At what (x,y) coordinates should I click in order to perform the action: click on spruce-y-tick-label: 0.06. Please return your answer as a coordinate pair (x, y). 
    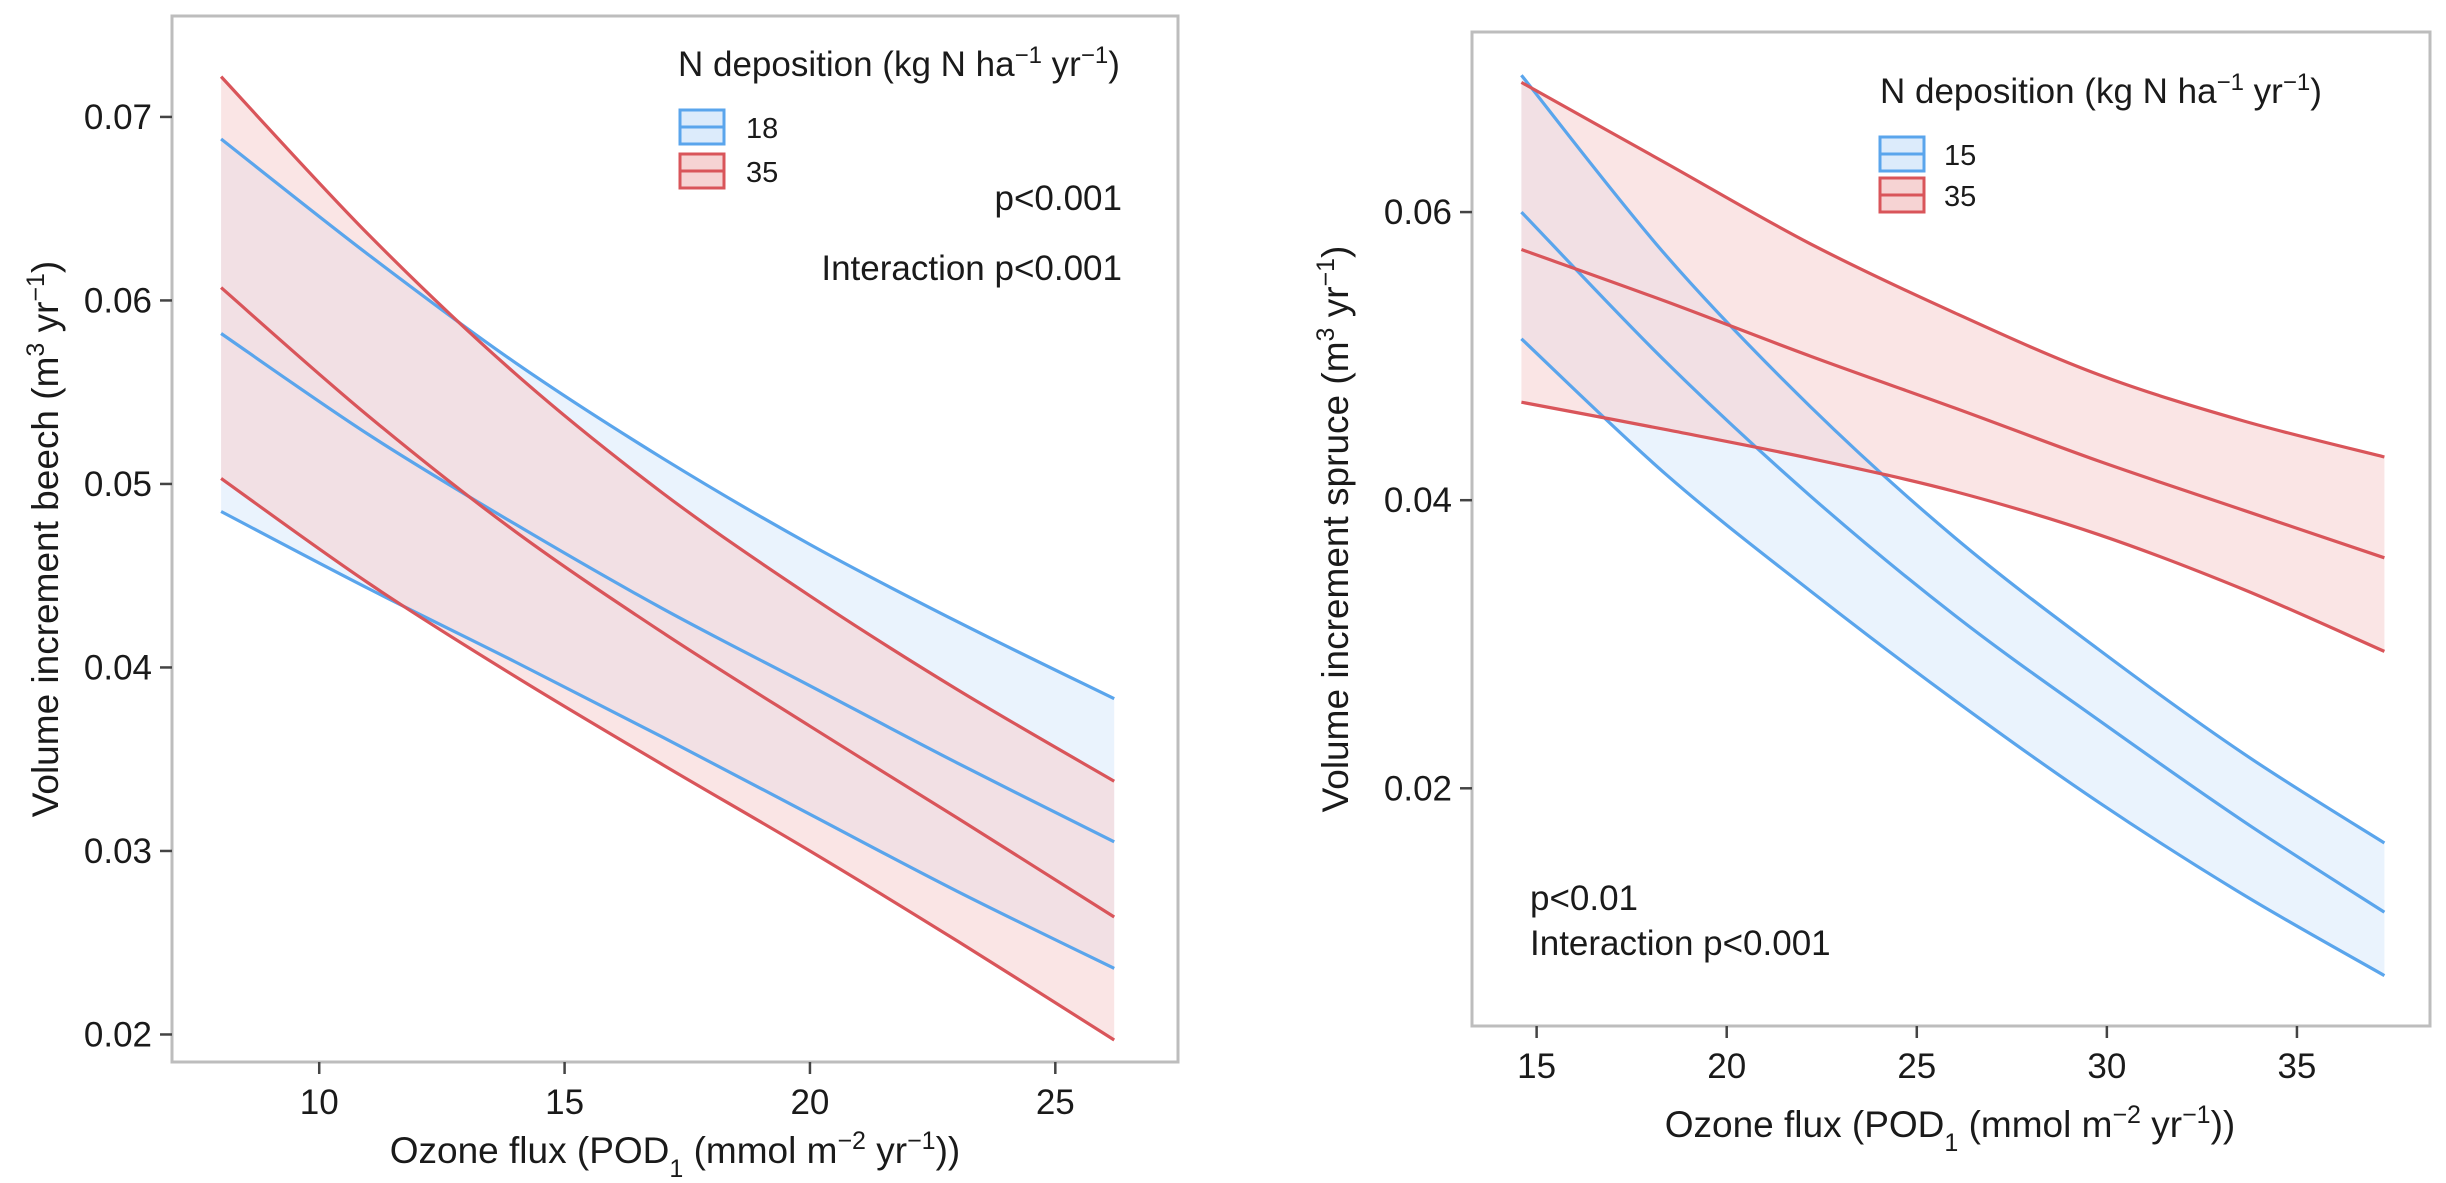
    Looking at the image, I should click on (1418, 212).